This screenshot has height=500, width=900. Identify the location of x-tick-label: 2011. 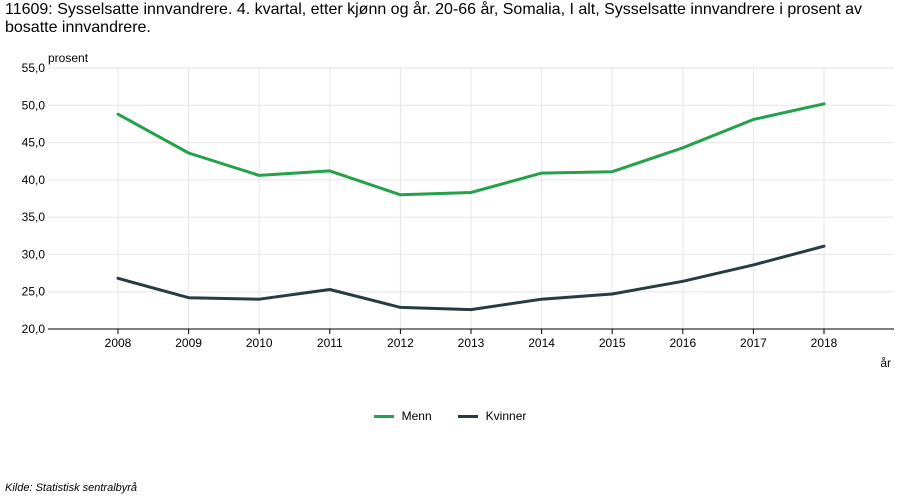
(330, 343).